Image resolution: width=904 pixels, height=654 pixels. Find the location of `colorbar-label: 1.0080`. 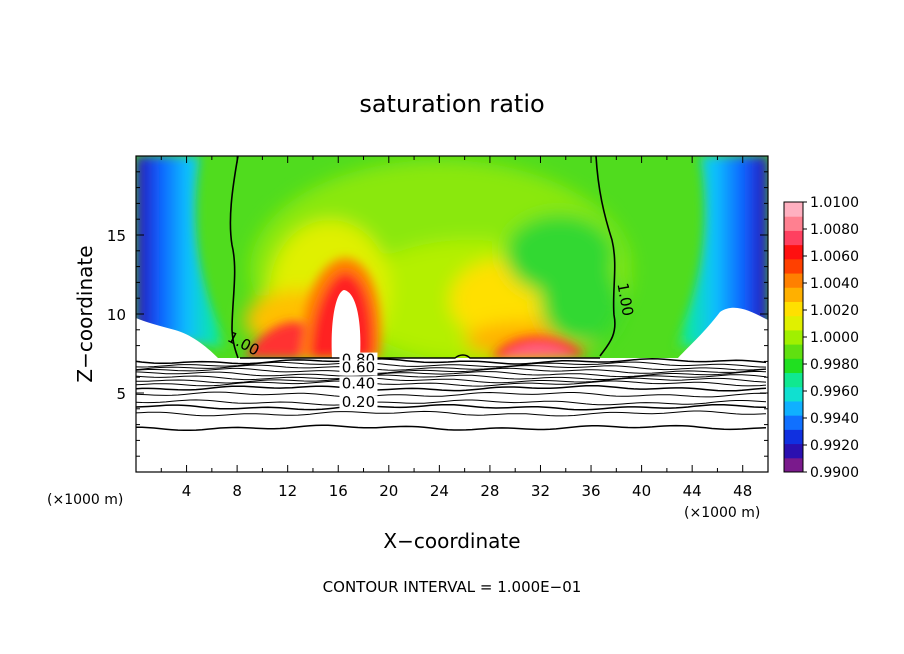

colorbar-label: 1.0080 is located at coordinates (834, 230).